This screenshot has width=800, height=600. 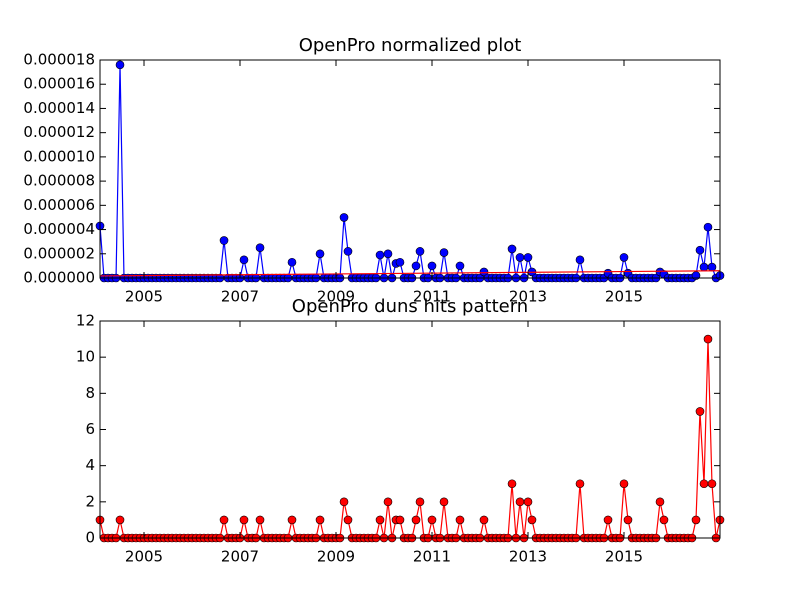 What do you see at coordinates (410, 45) in the screenshot?
I see `chart-title: OpenPro normalized plot` at bounding box center [410, 45].